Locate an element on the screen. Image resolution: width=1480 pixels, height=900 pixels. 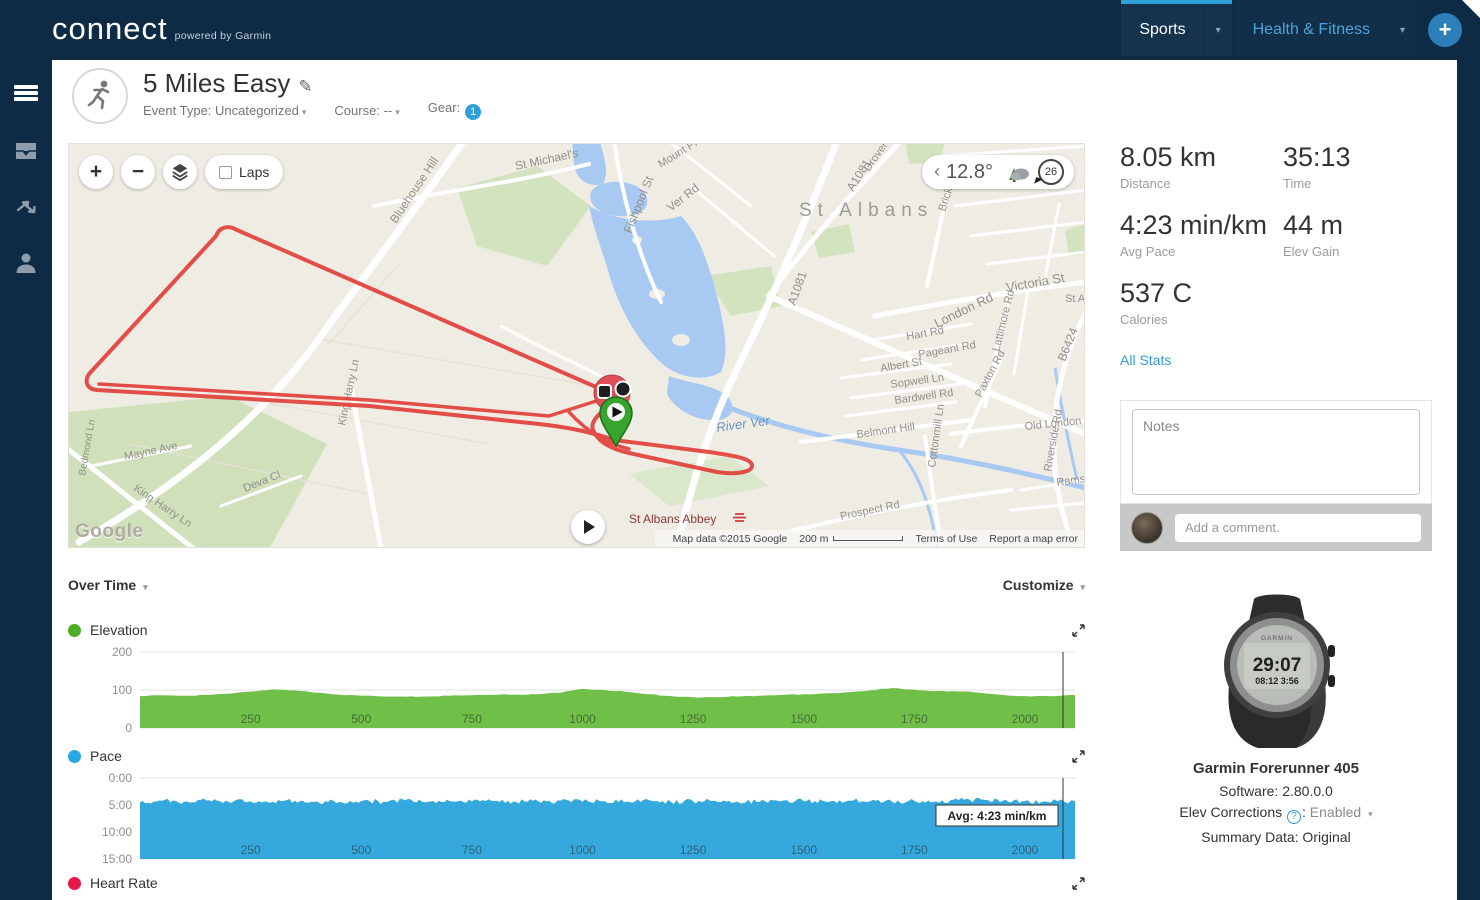
watch-brand-text: GARMIN is located at coordinates (1277, 638).